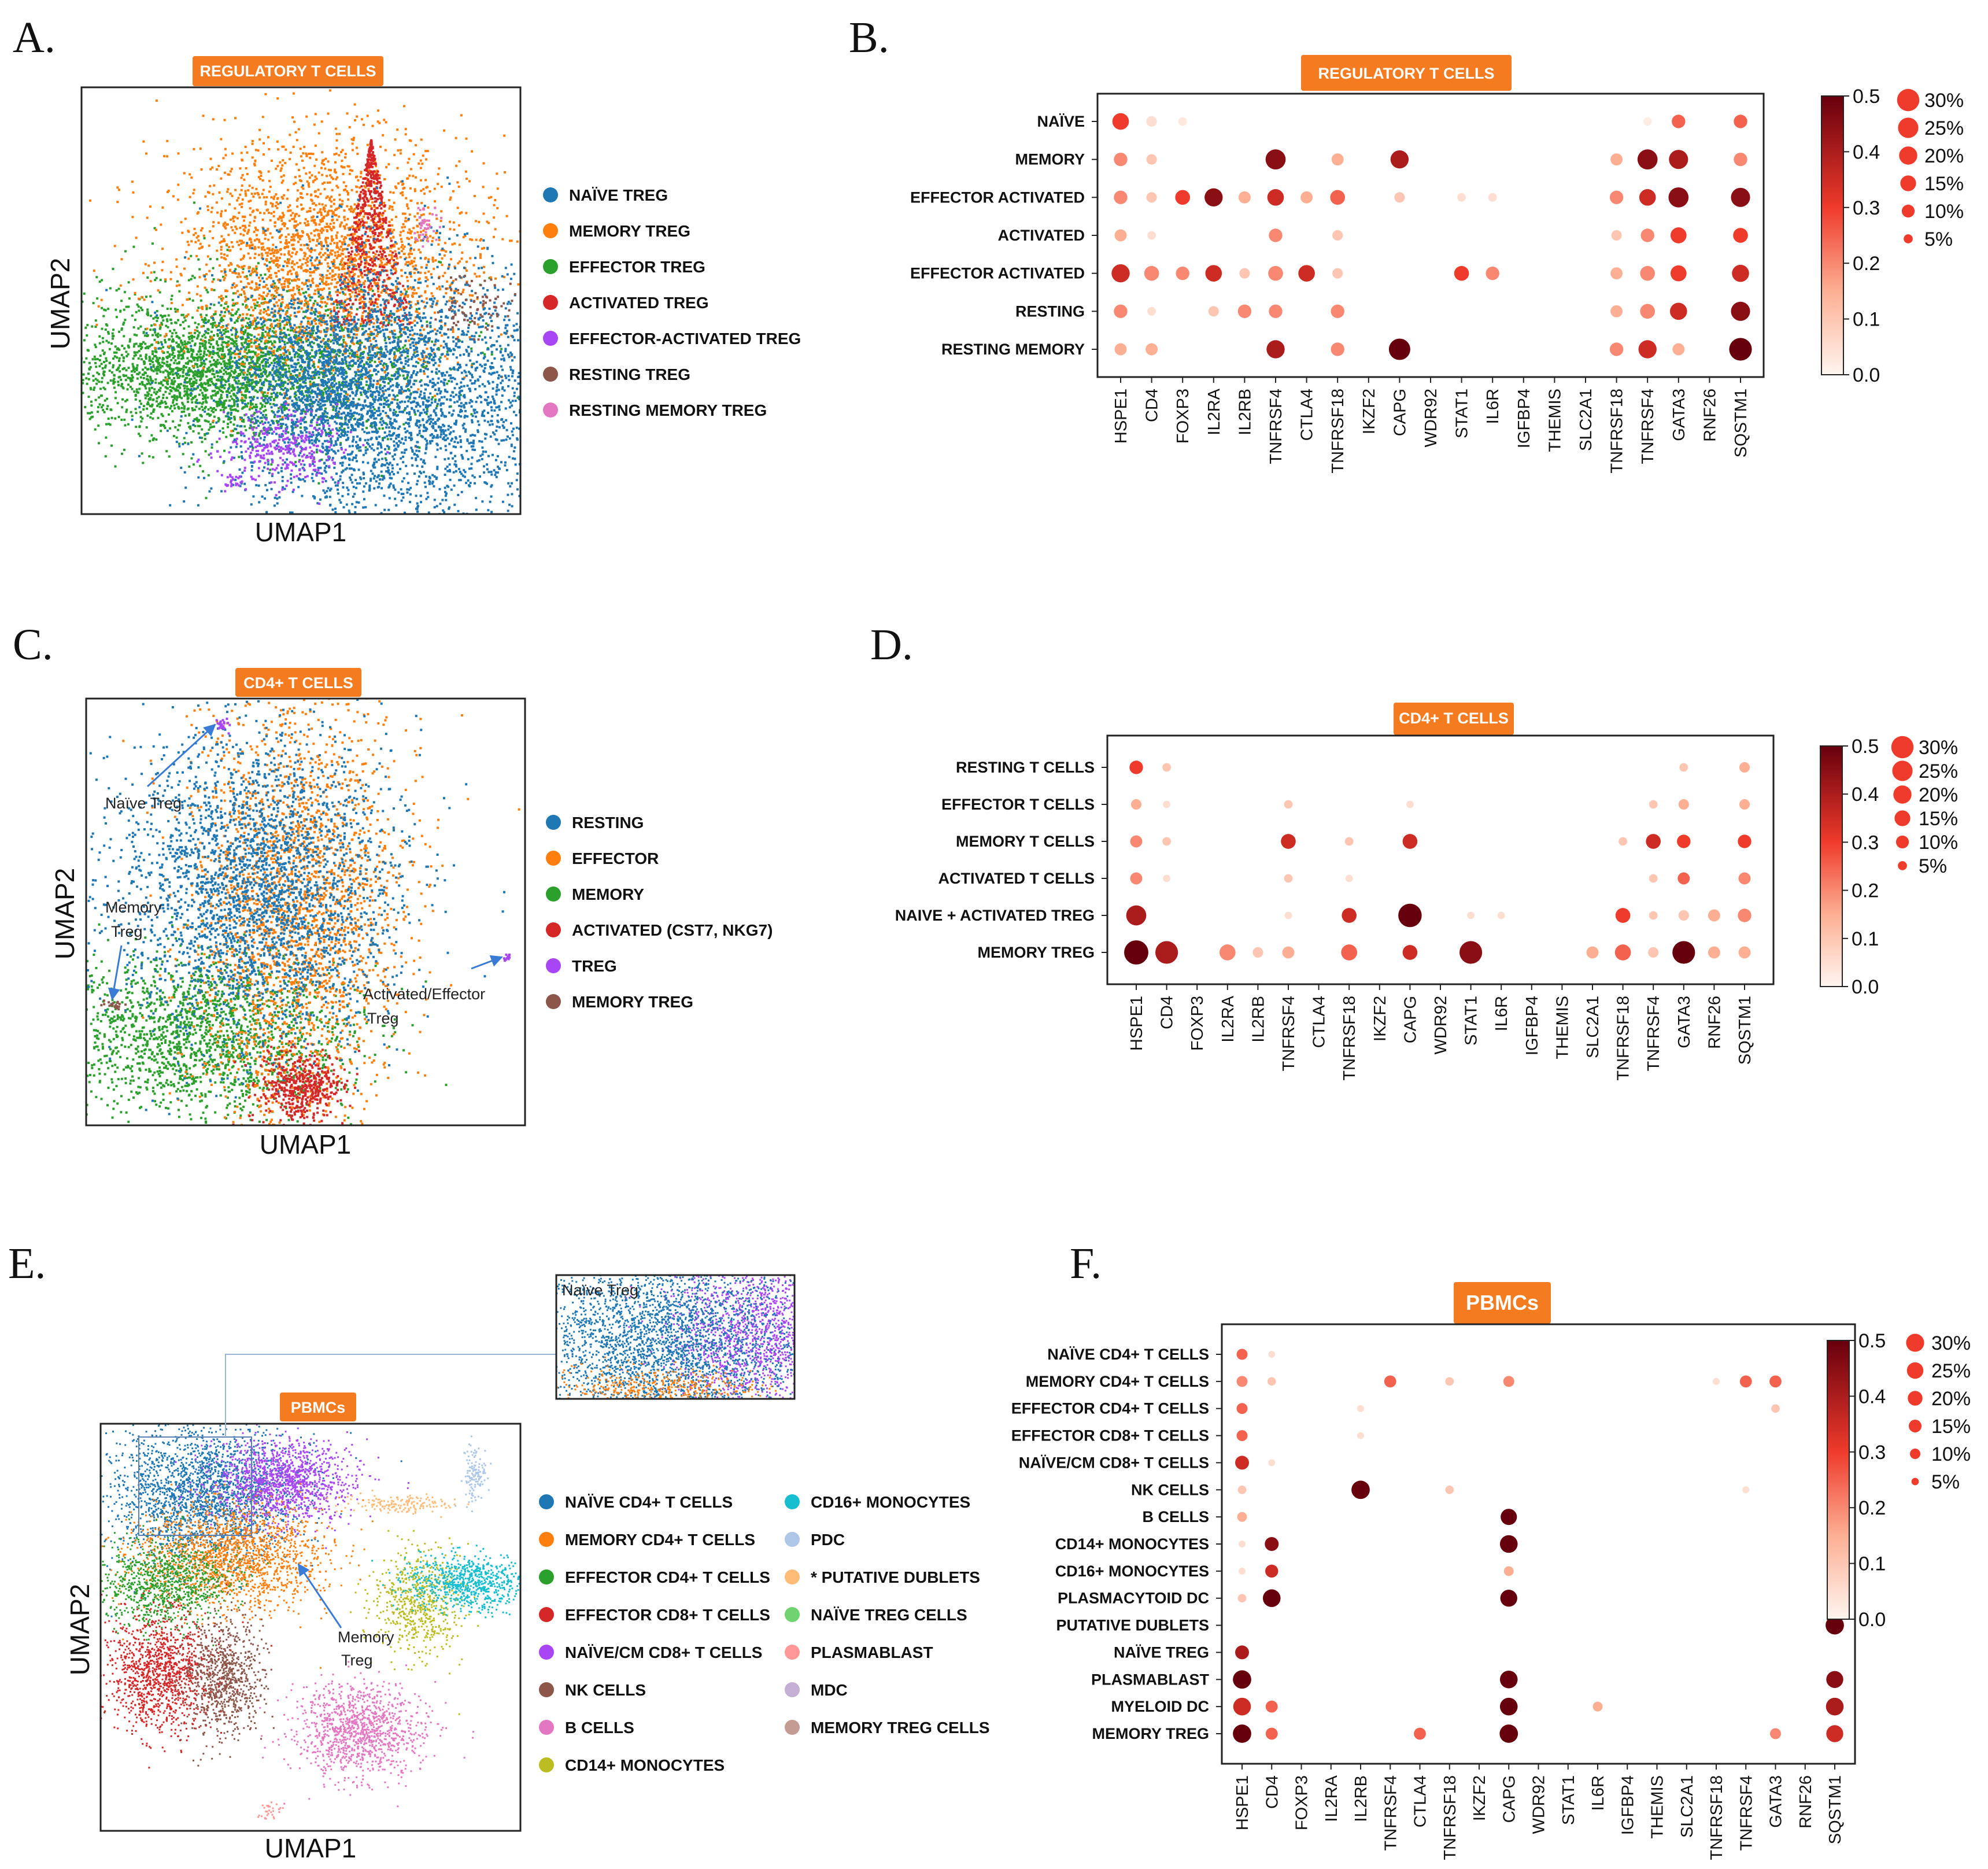 The height and width of the screenshot is (1869, 1988). I want to click on dotplot-b-title: REGULATORY T CELLS, so click(1406, 73).